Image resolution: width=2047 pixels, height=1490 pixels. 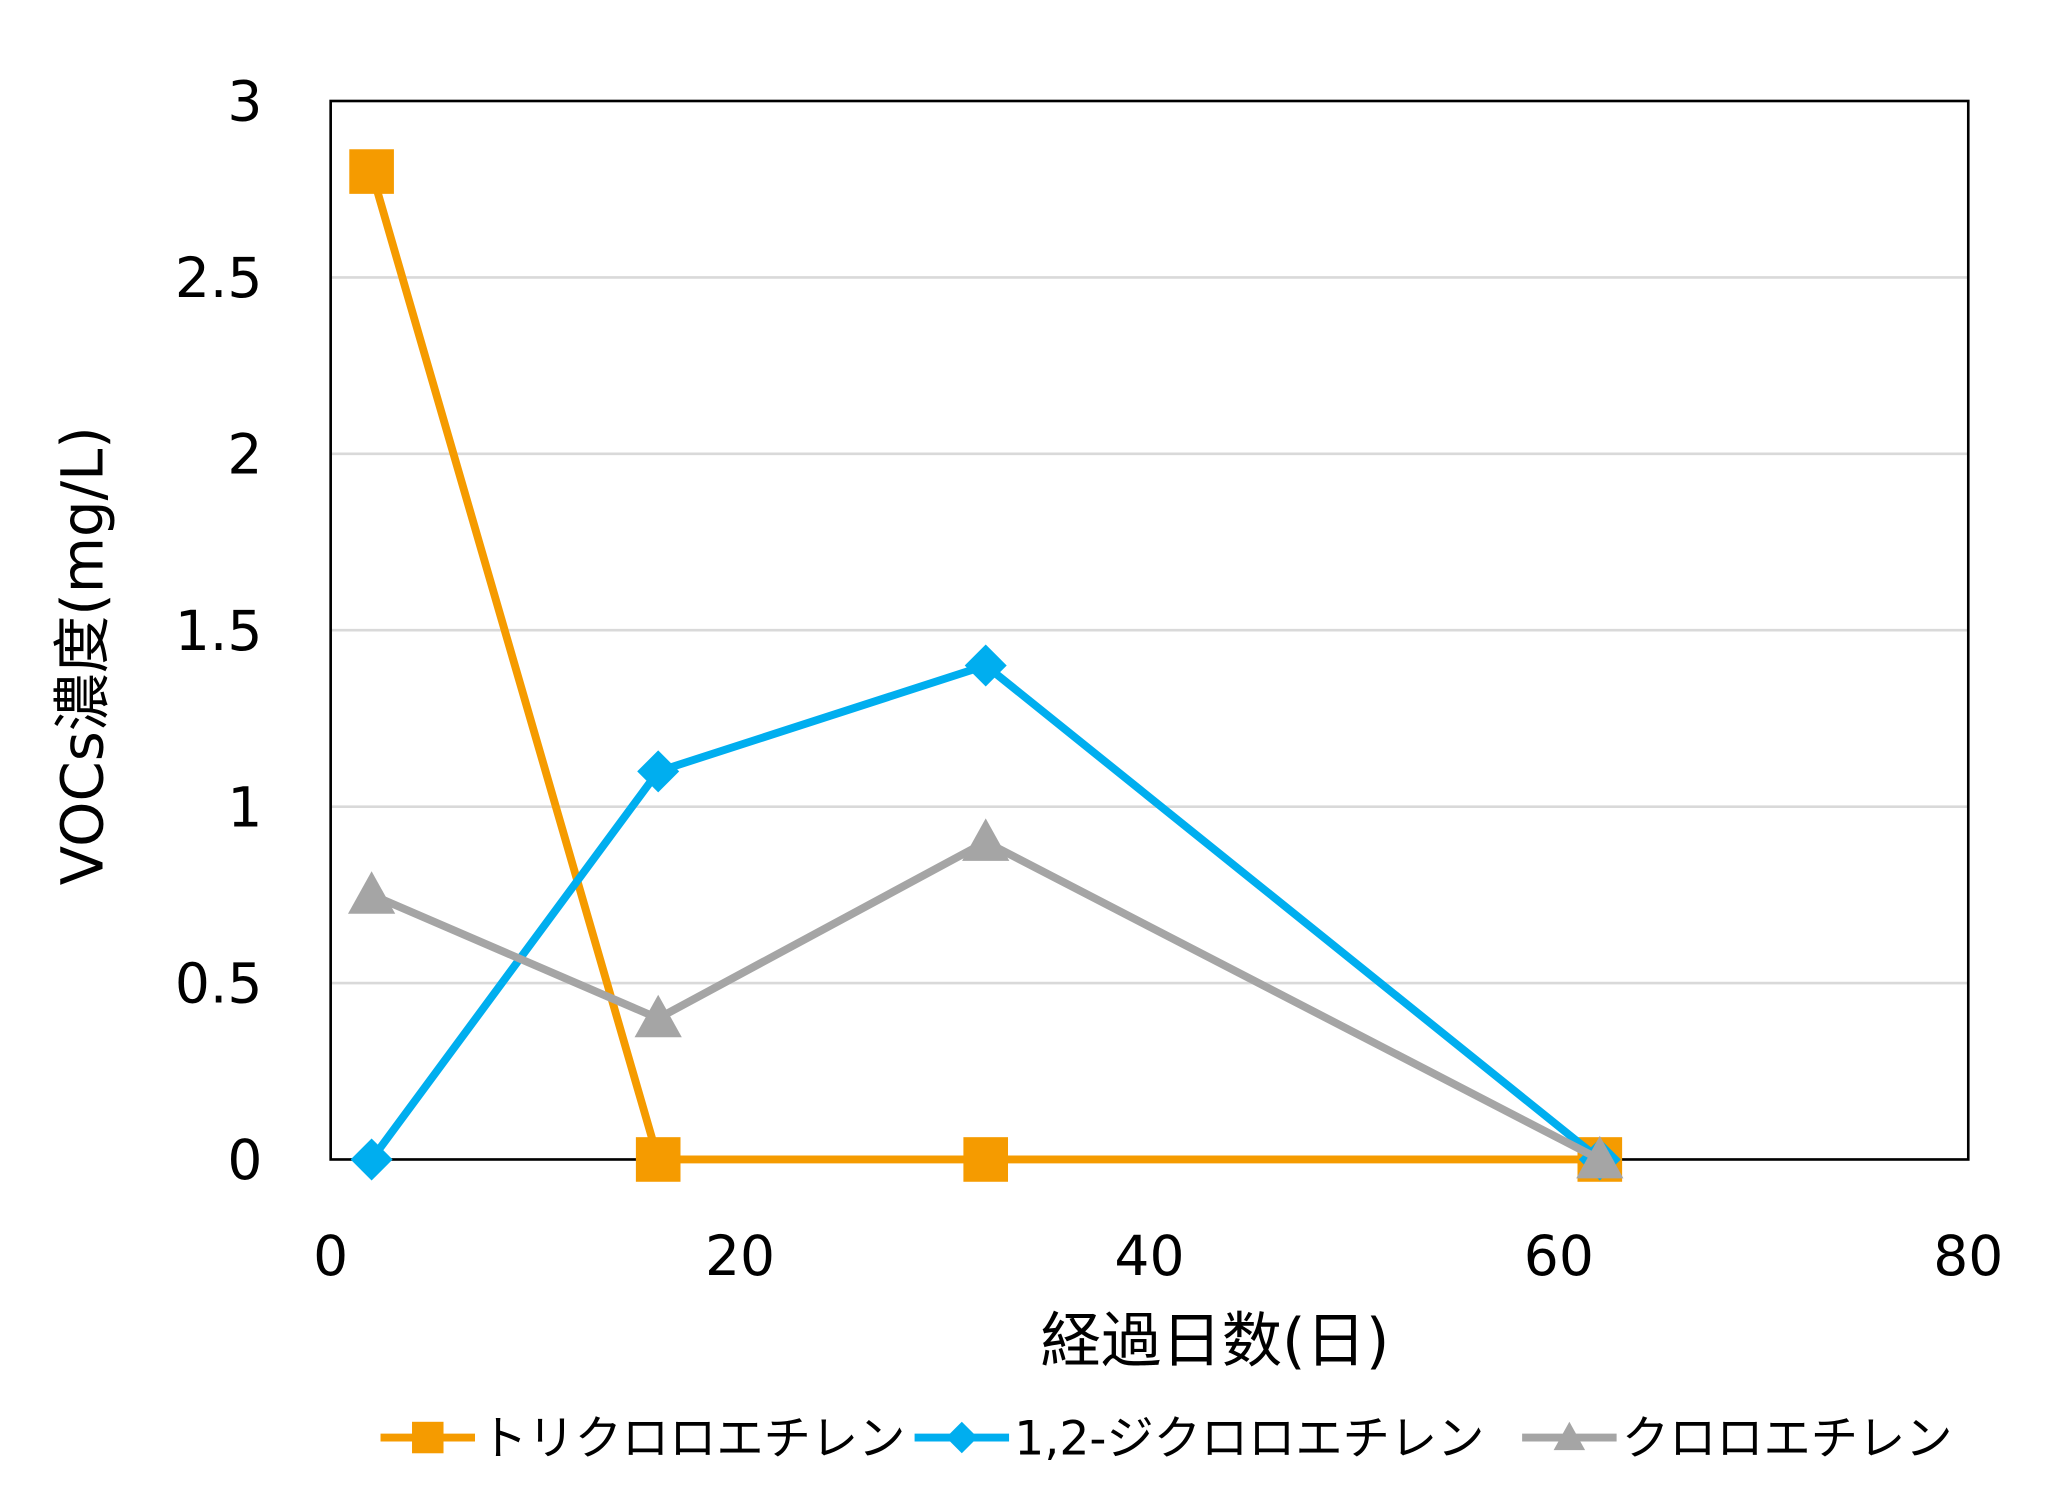 What do you see at coordinates (1787, 1439) in the screenshot?
I see `legend-label: クロロエチレン` at bounding box center [1787, 1439].